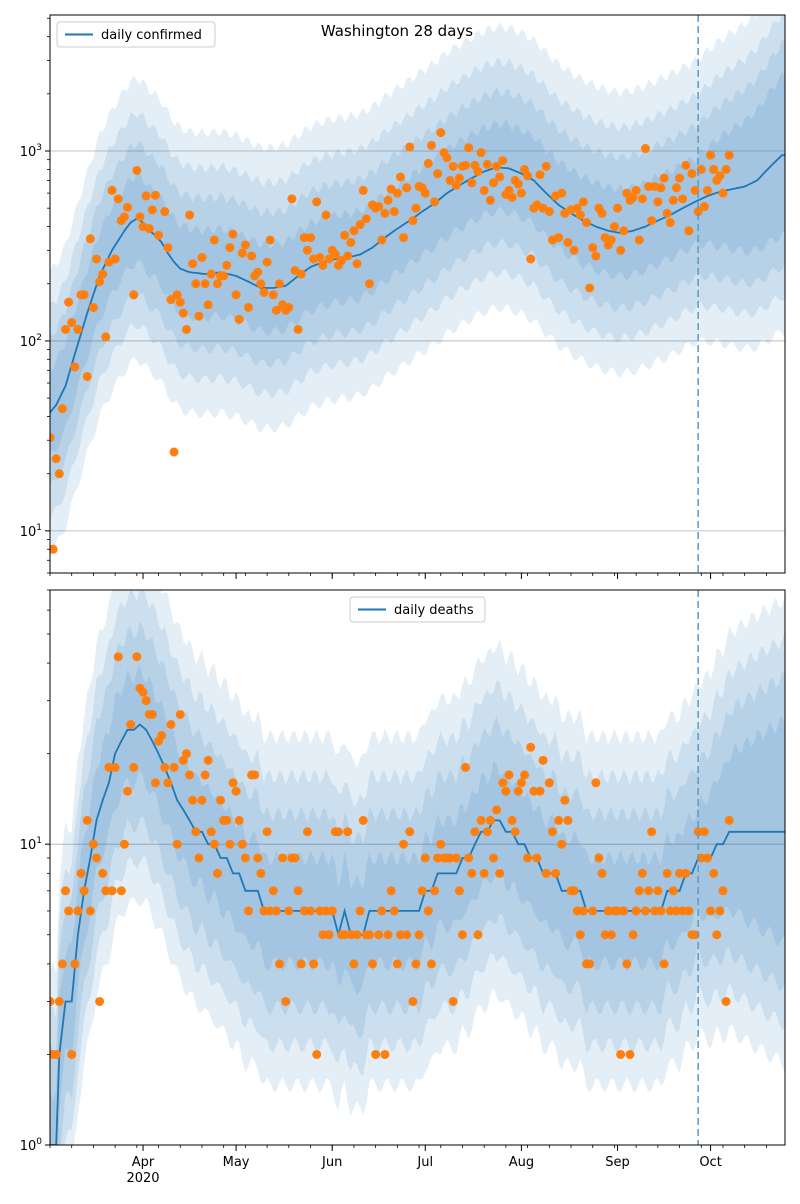  Describe the element at coordinates (521, 1162) in the screenshot. I see `x-tick-label: Aug` at that location.